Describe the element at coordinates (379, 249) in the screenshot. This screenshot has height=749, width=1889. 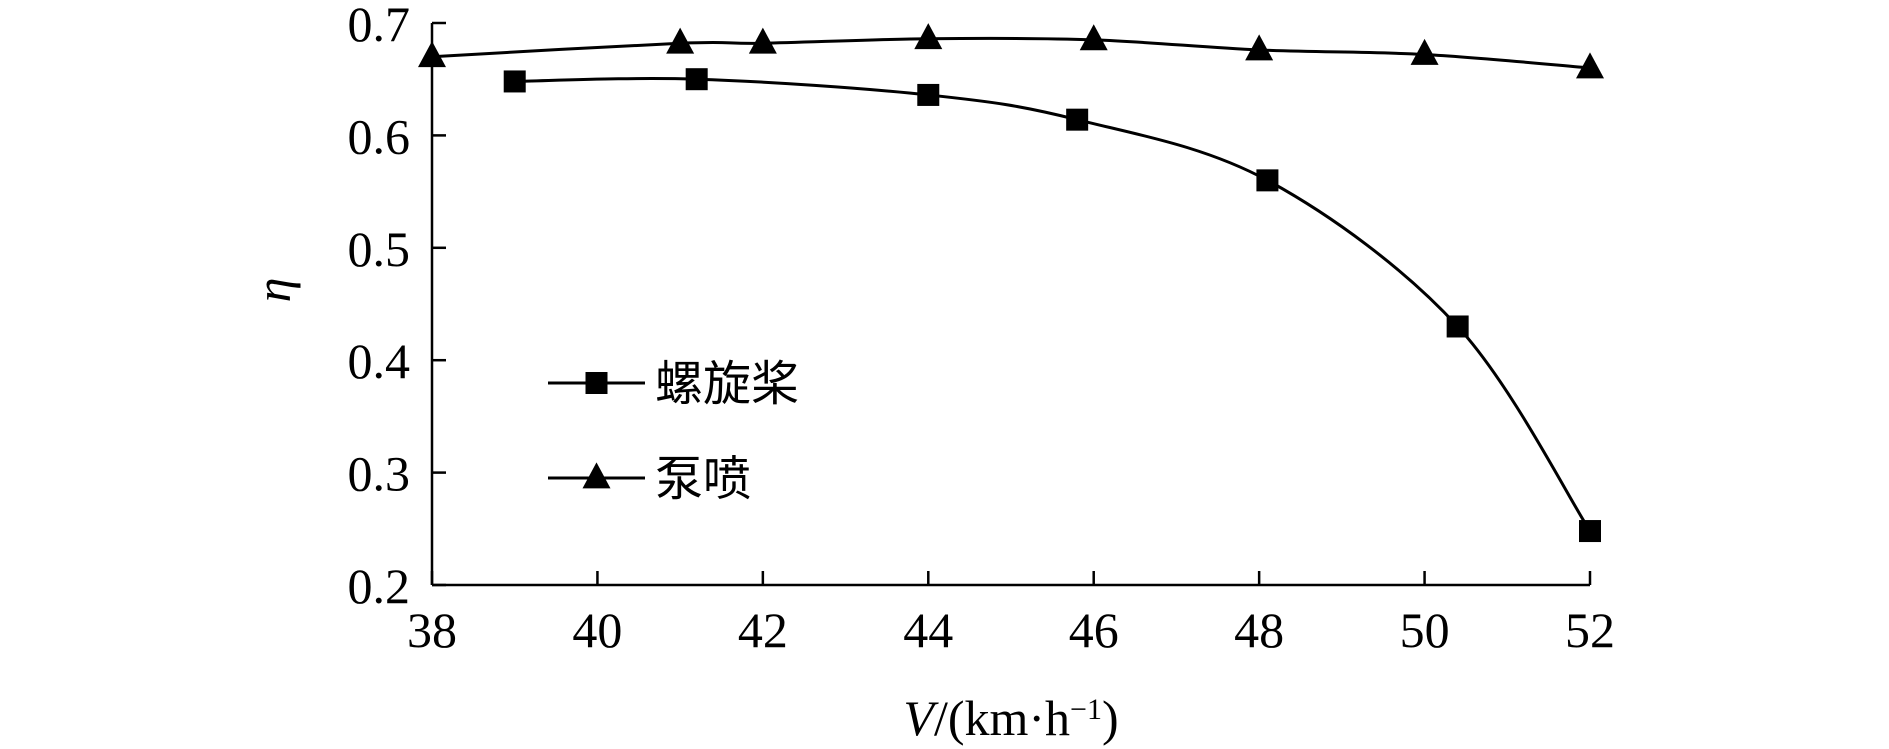
I see `y-tick-label: 0.5` at that location.